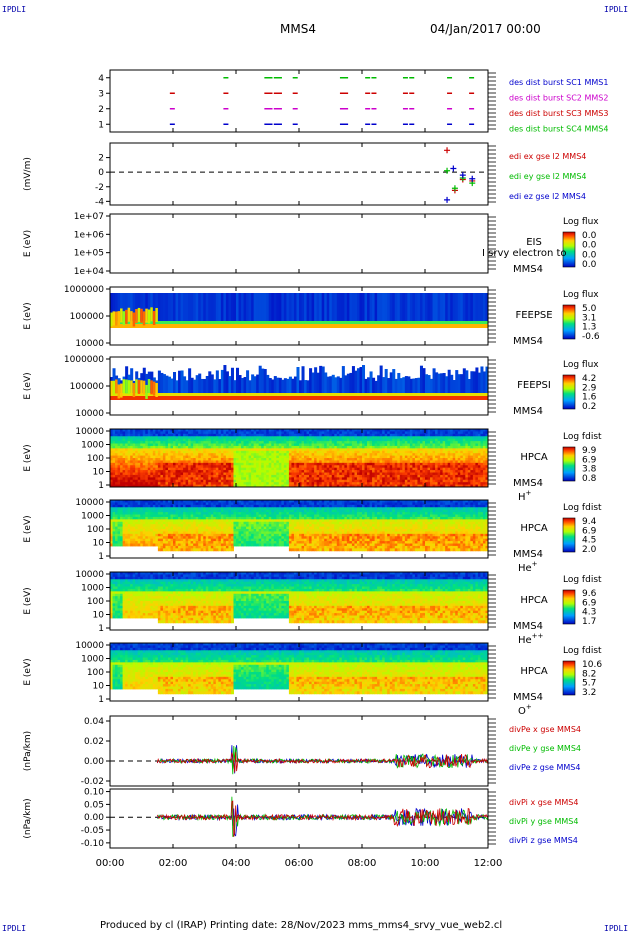  I want to click on legend-entry: des dist burst SC3 MMS3, so click(558, 113).